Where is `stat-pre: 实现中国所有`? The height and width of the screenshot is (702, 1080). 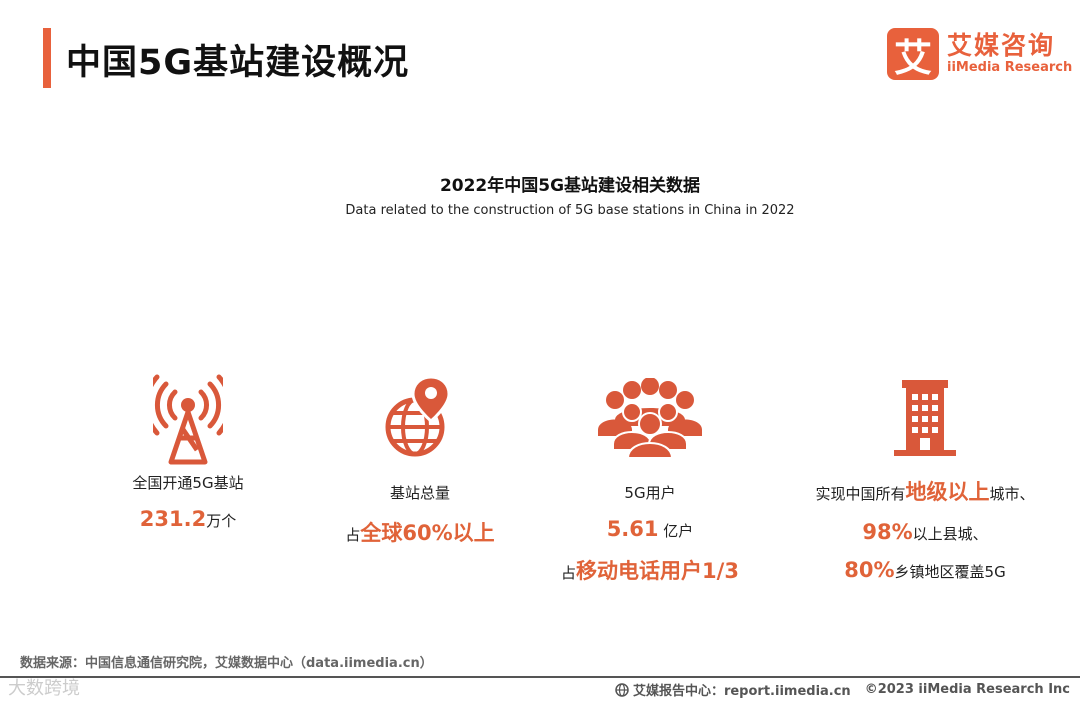
stat-pre: 实现中国所有 is located at coordinates (860, 494).